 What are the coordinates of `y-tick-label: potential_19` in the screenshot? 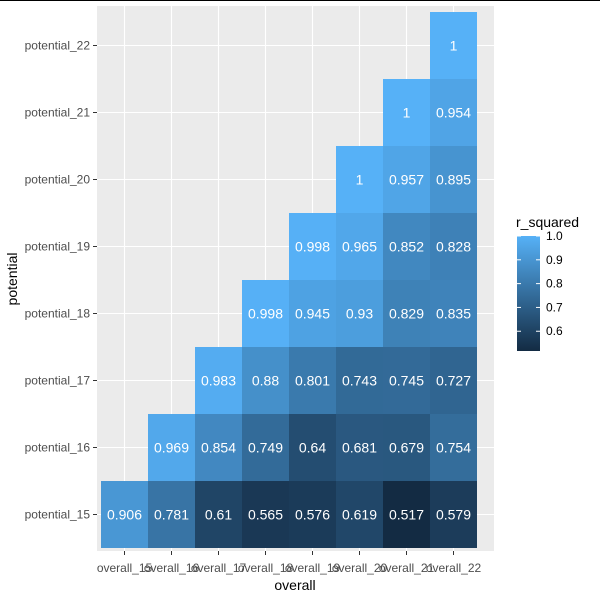 It's located at (58, 247).